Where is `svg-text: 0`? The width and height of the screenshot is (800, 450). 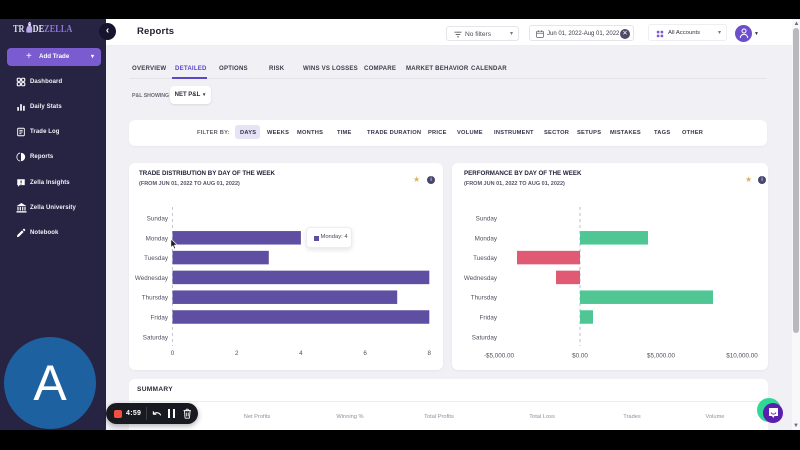 svg-text: 0 is located at coordinates (173, 353).